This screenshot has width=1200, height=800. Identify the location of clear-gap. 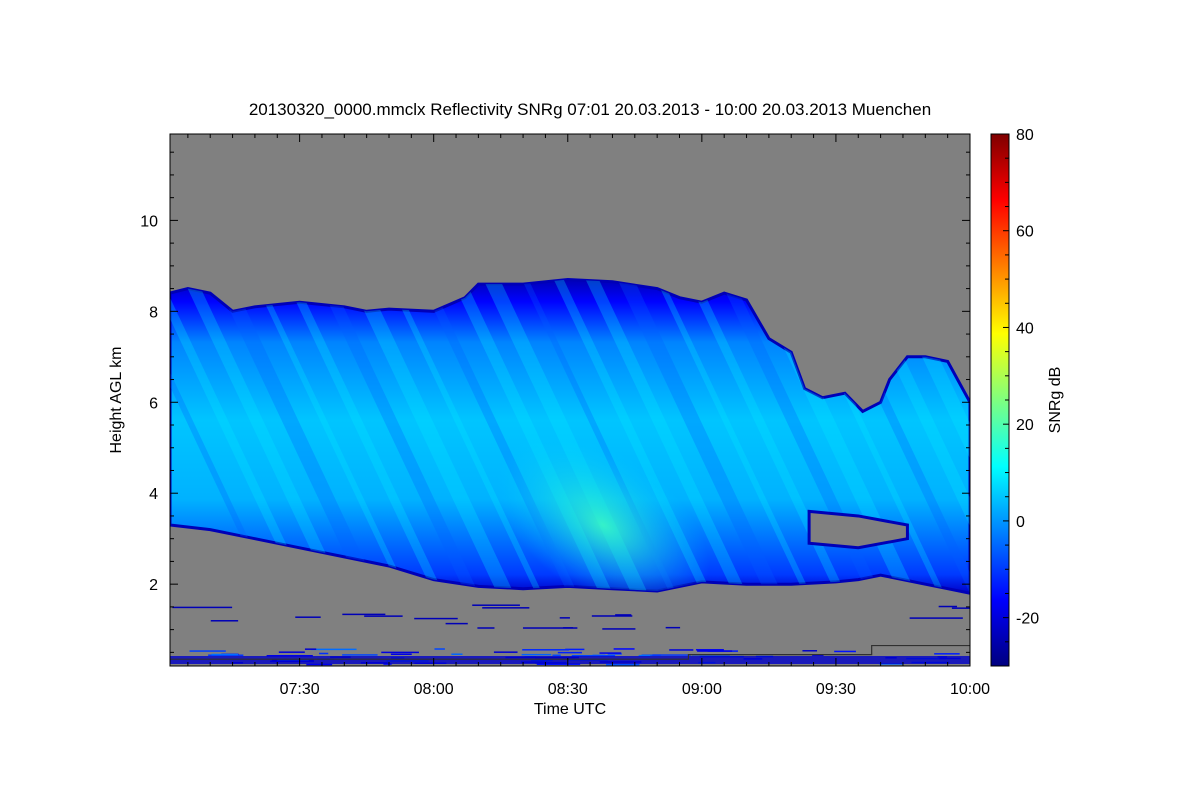
(858, 529).